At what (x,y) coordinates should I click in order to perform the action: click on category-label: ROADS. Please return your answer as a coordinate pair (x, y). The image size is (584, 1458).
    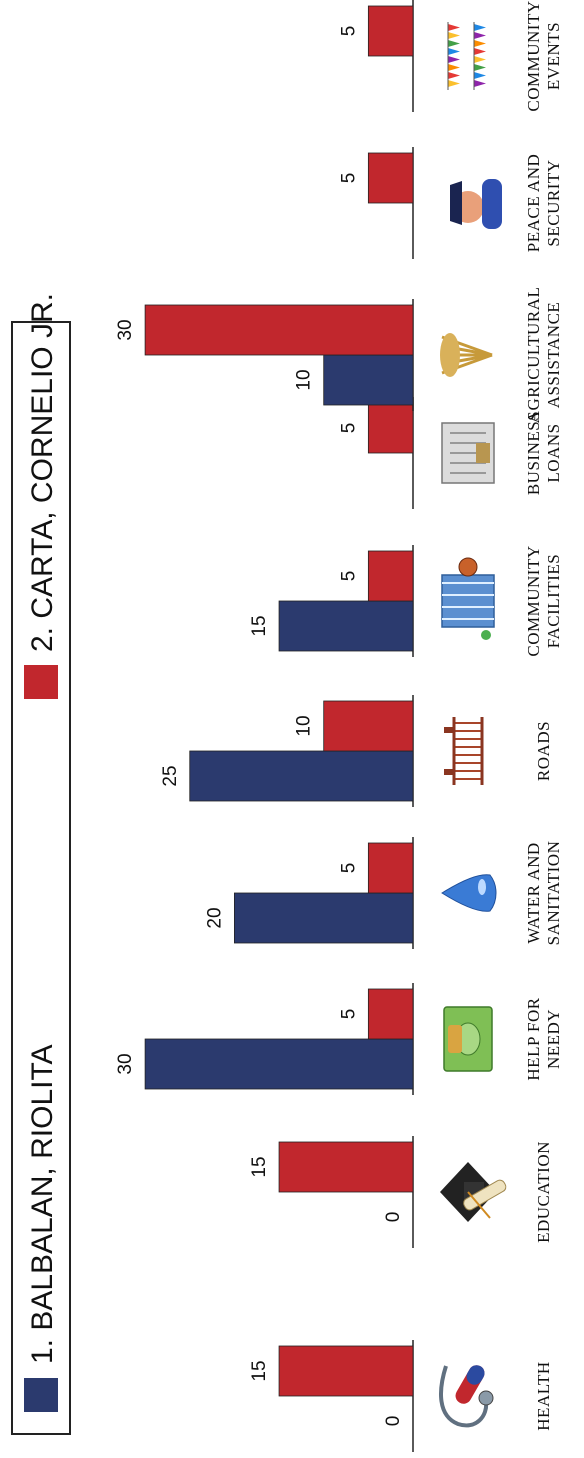
    Looking at the image, I should click on (543, 751).